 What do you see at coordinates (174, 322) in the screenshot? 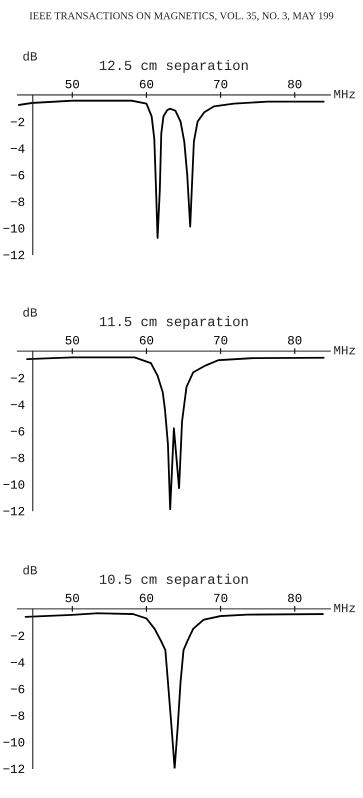
I see `chart-title: 11.5 cm separation` at bounding box center [174, 322].